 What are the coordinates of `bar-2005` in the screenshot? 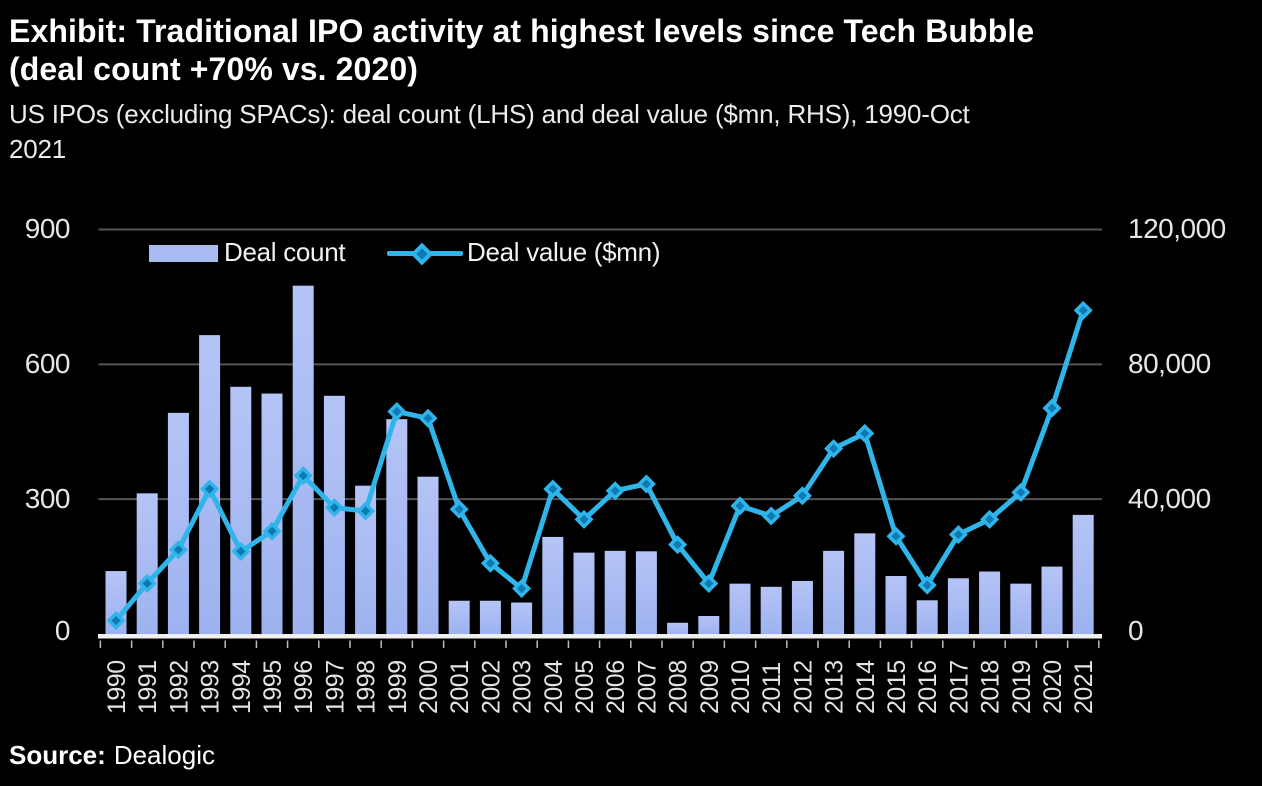 It's located at (584, 593).